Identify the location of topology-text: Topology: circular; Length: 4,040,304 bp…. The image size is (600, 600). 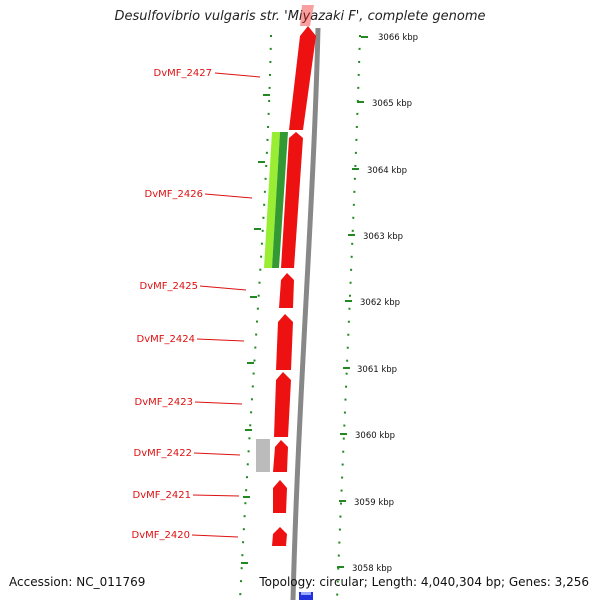
(424, 582).